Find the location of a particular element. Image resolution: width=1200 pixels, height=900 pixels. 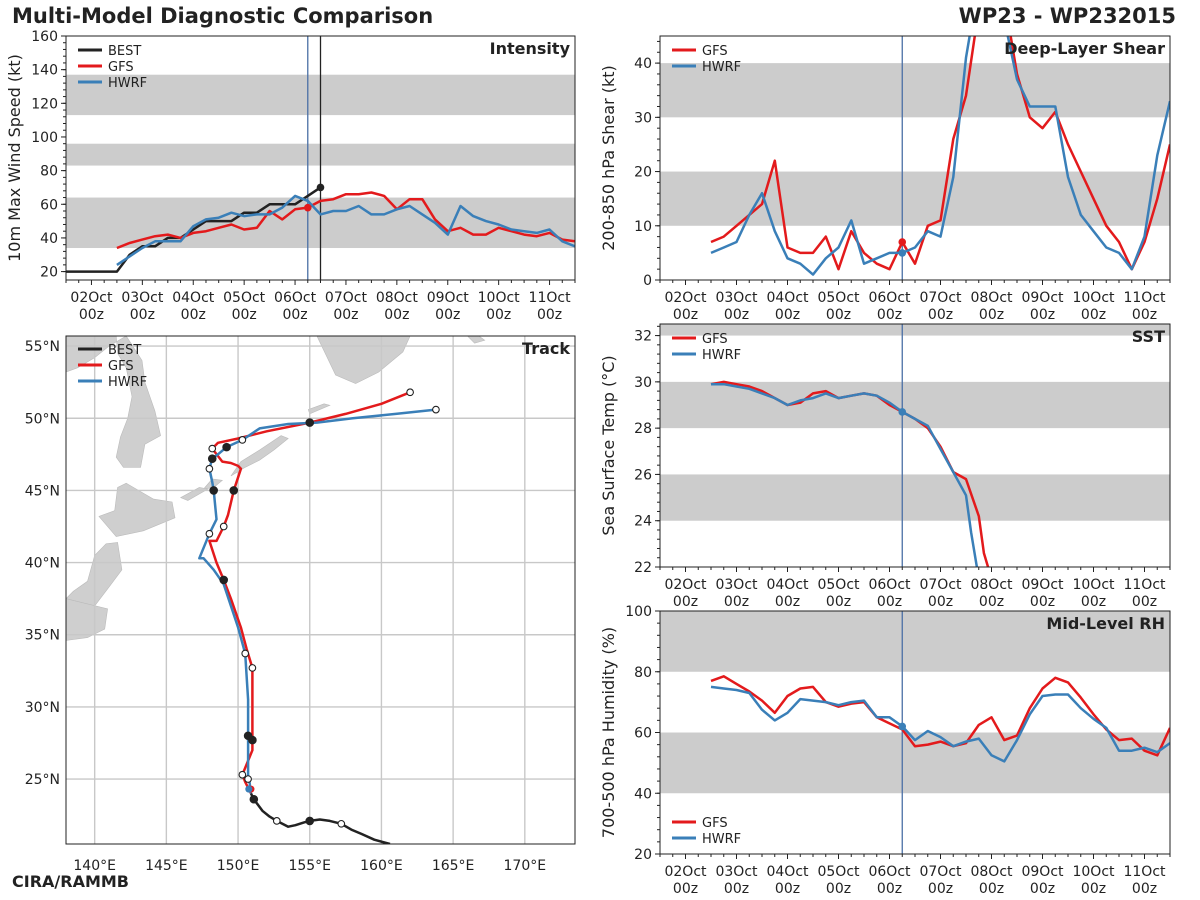

y-tick-label: 80 is located at coordinates (643, 673).